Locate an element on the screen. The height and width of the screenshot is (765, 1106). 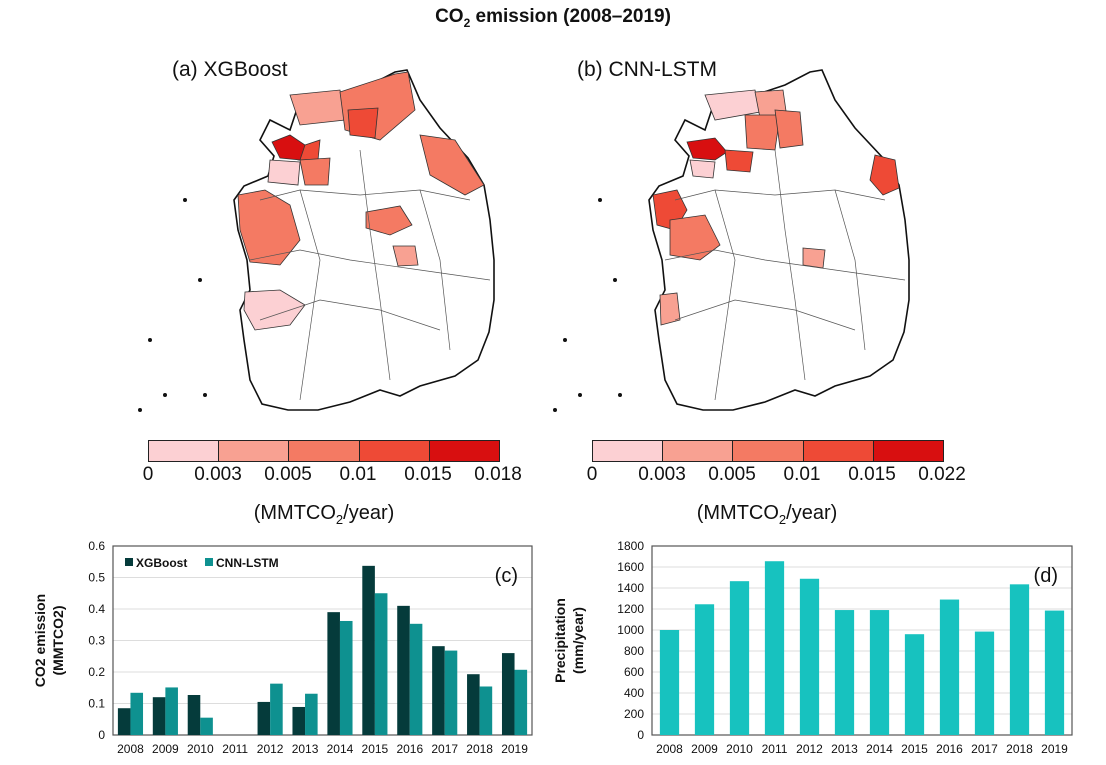
bar-xgboost-2018 is located at coordinates (473, 704).